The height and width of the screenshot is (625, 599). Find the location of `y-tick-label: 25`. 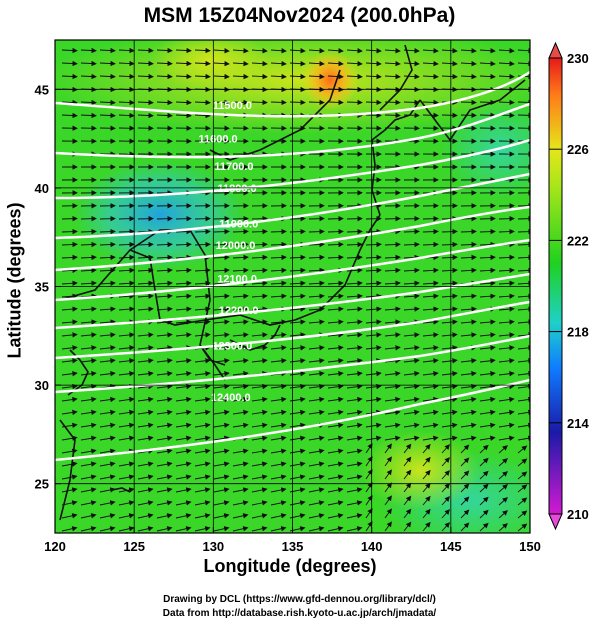

y-tick-label: 25 is located at coordinates (42, 484).